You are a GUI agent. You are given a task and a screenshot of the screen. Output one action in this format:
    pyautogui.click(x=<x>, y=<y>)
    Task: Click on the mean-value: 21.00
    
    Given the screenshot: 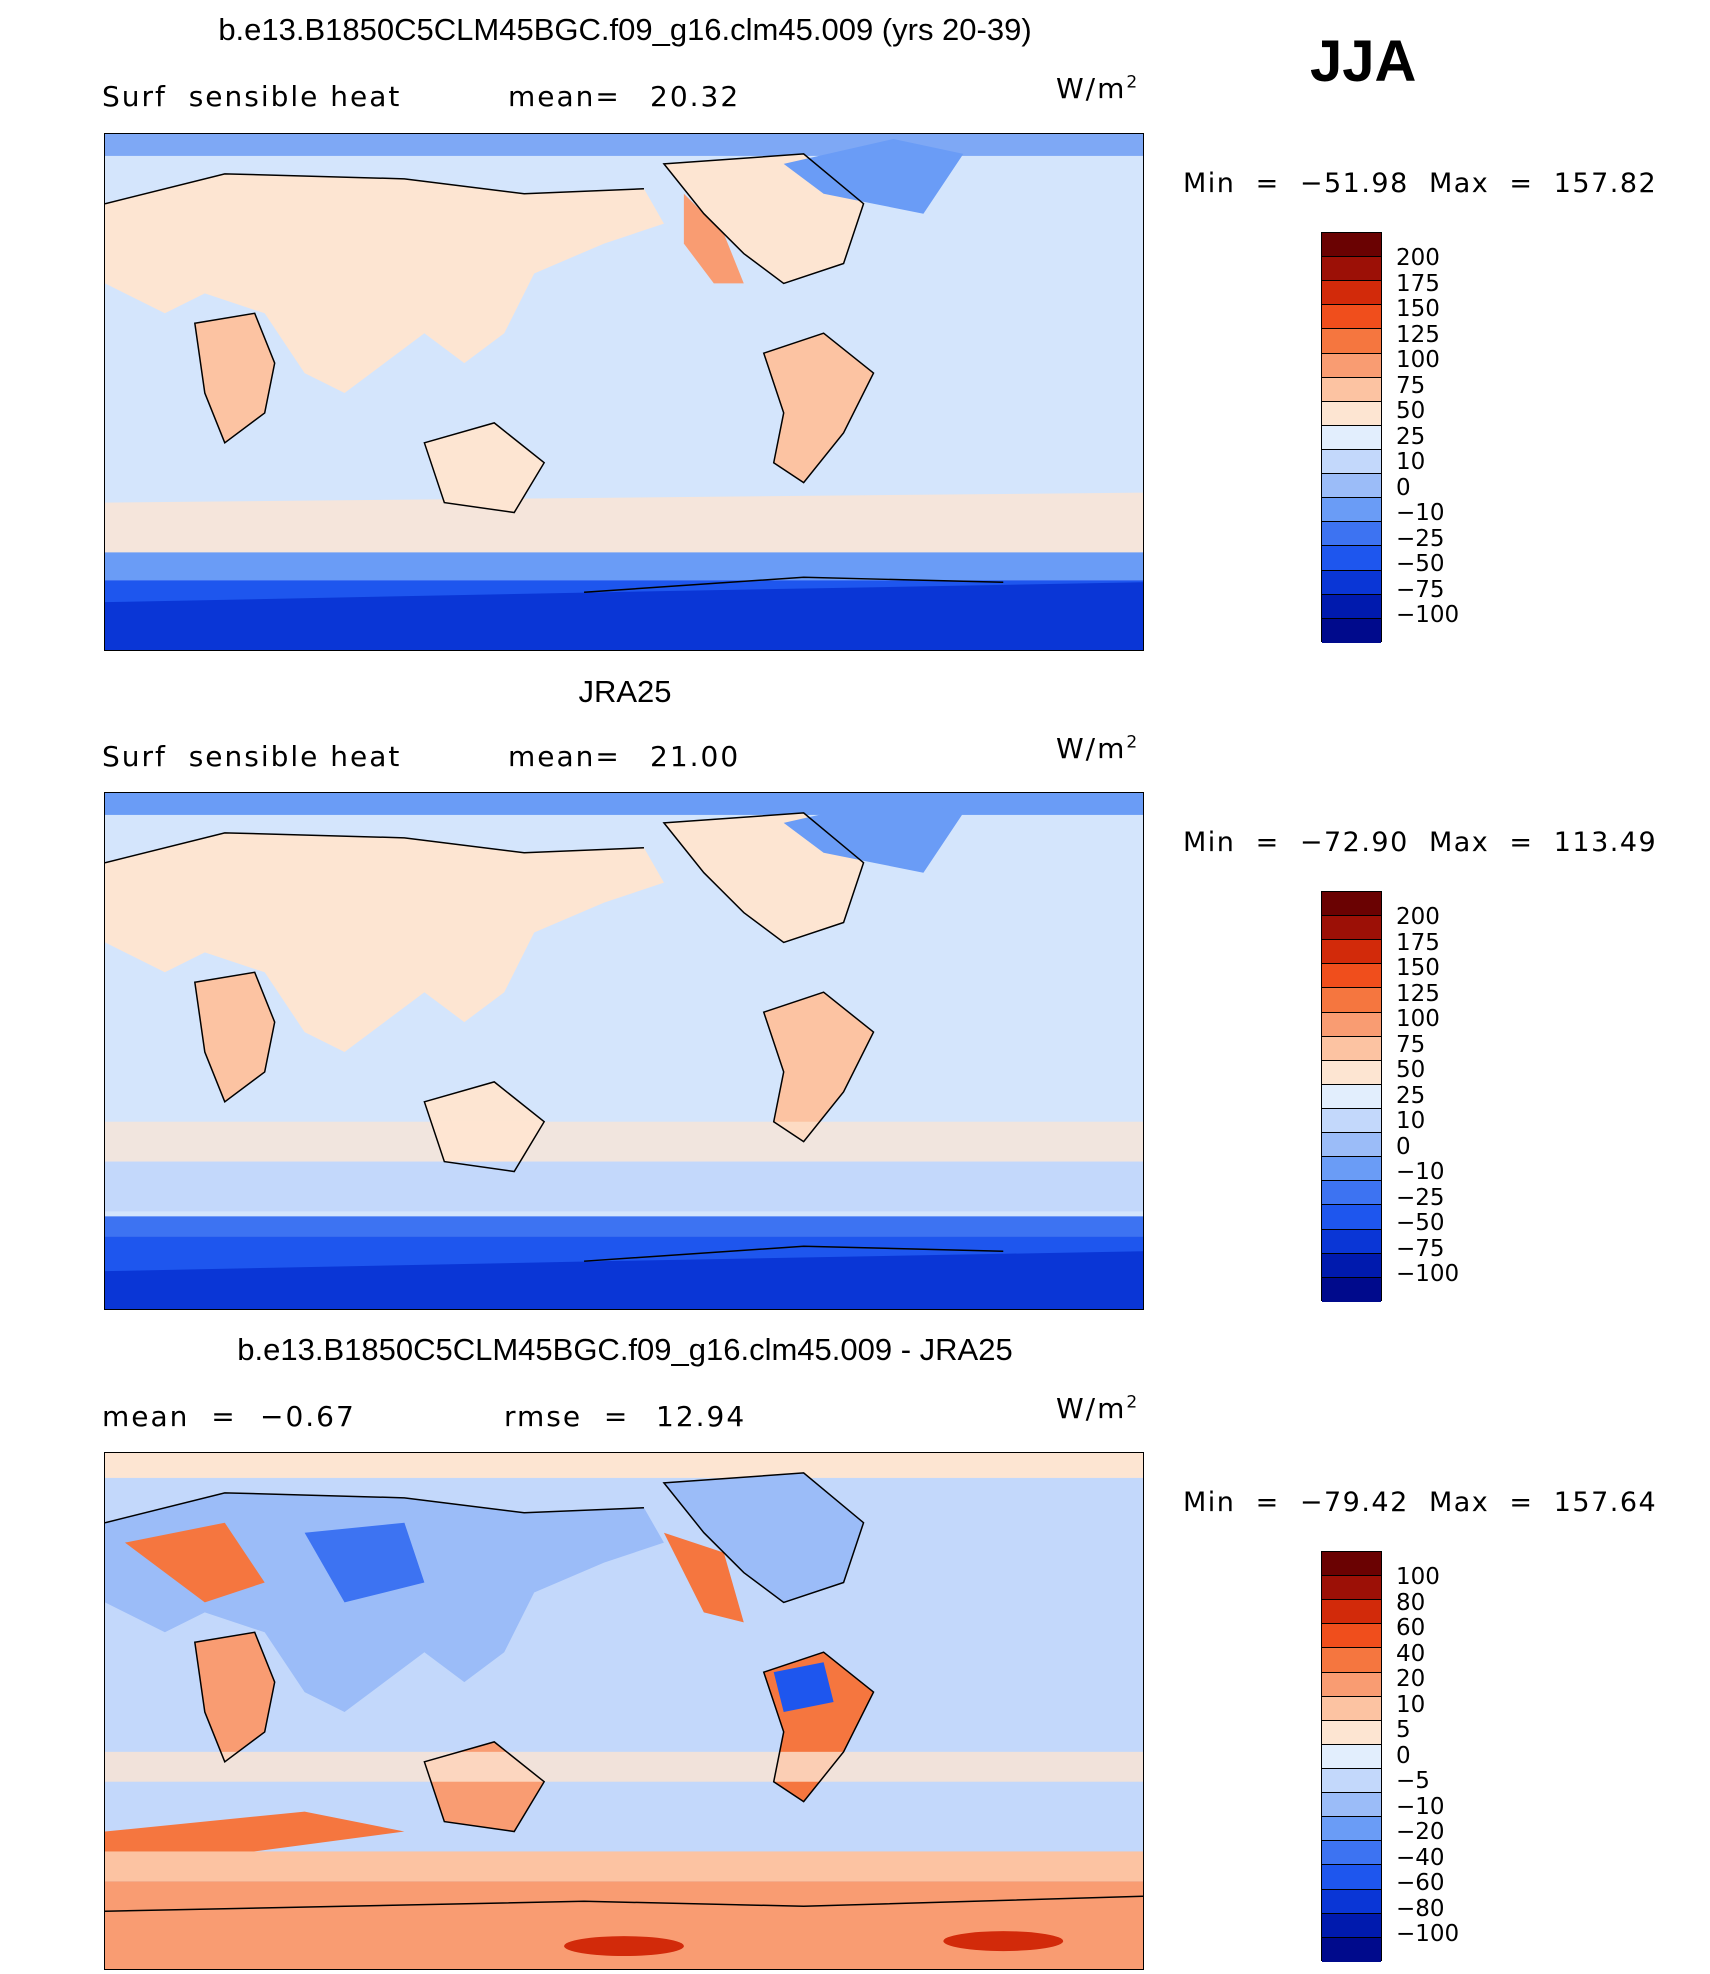 What is the action you would take?
    pyautogui.click(x=695, y=756)
    